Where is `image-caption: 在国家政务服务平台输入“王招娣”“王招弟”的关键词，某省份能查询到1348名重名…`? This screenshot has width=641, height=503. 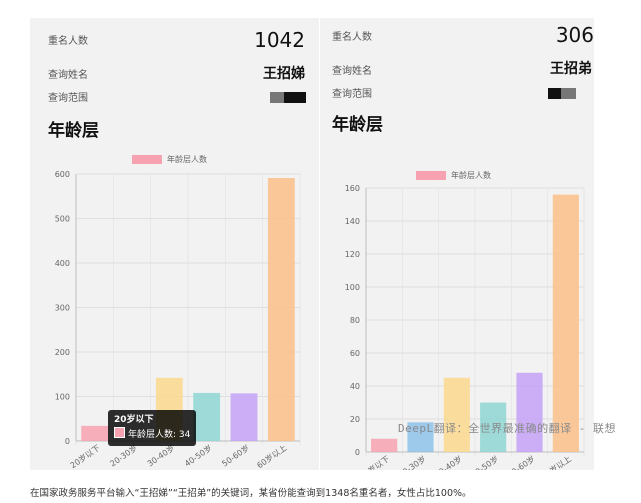 image-caption: 在国家政务服务平台输入“王招娣”“王招弟”的关键词，某省份能查询到1348名重名… is located at coordinates (251, 493).